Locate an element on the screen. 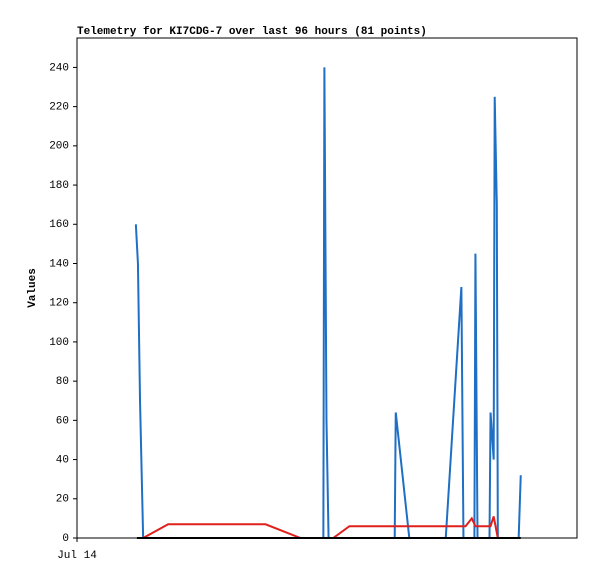  y-tick-label: 20 is located at coordinates (62, 500).